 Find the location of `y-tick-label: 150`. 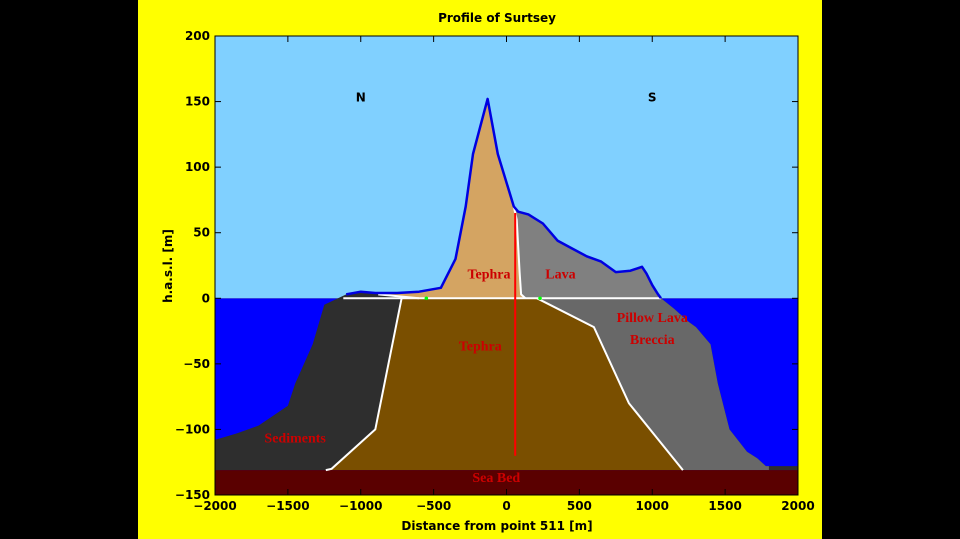

y-tick-label: 150 is located at coordinates (197, 102).